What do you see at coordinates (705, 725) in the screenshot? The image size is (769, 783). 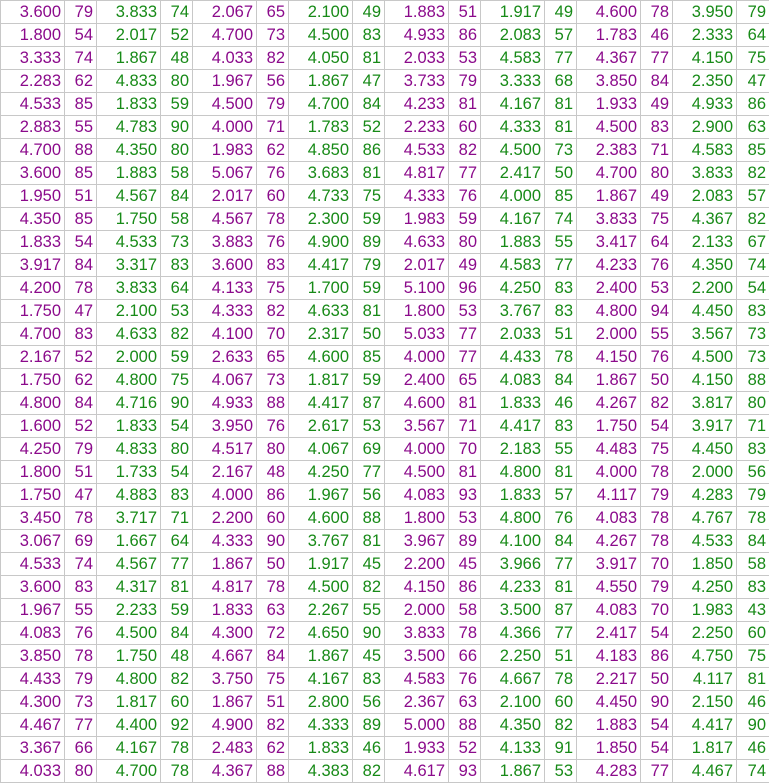 I see `value-cell: 4.417` at bounding box center [705, 725].